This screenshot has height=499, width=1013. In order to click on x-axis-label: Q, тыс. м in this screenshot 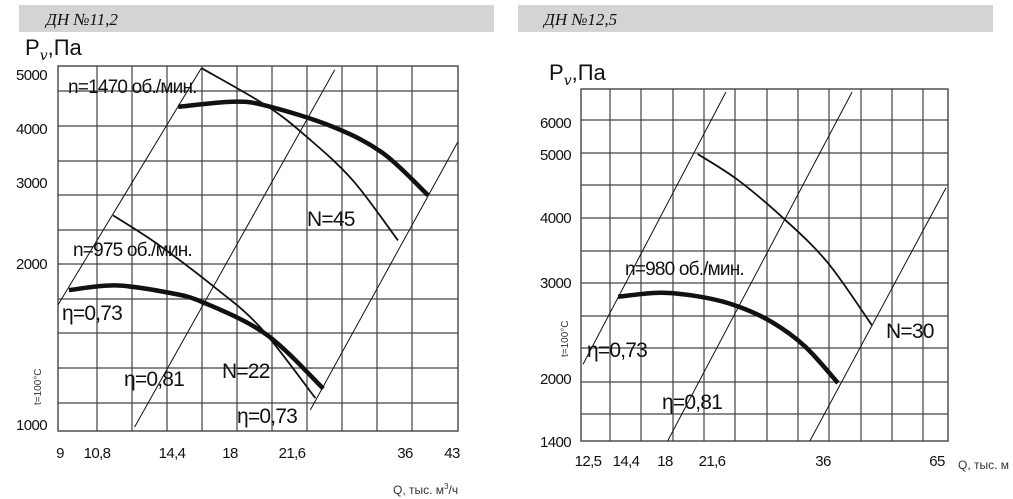, I will do `click(983, 465)`.